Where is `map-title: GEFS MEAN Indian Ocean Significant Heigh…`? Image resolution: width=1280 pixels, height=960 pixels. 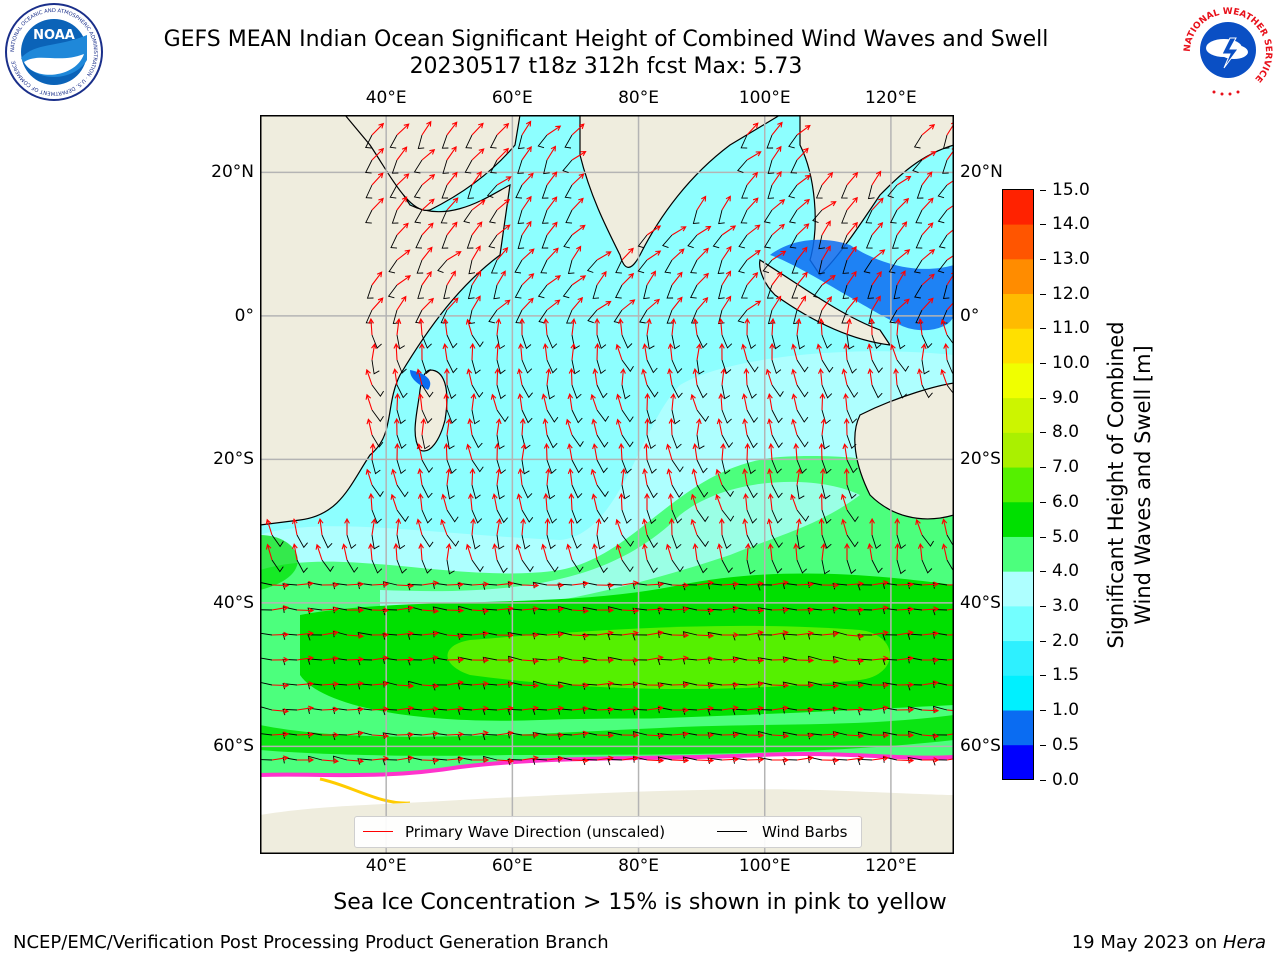 map-title: GEFS MEAN Indian Ocean Significant Heigh… is located at coordinates (606, 39).